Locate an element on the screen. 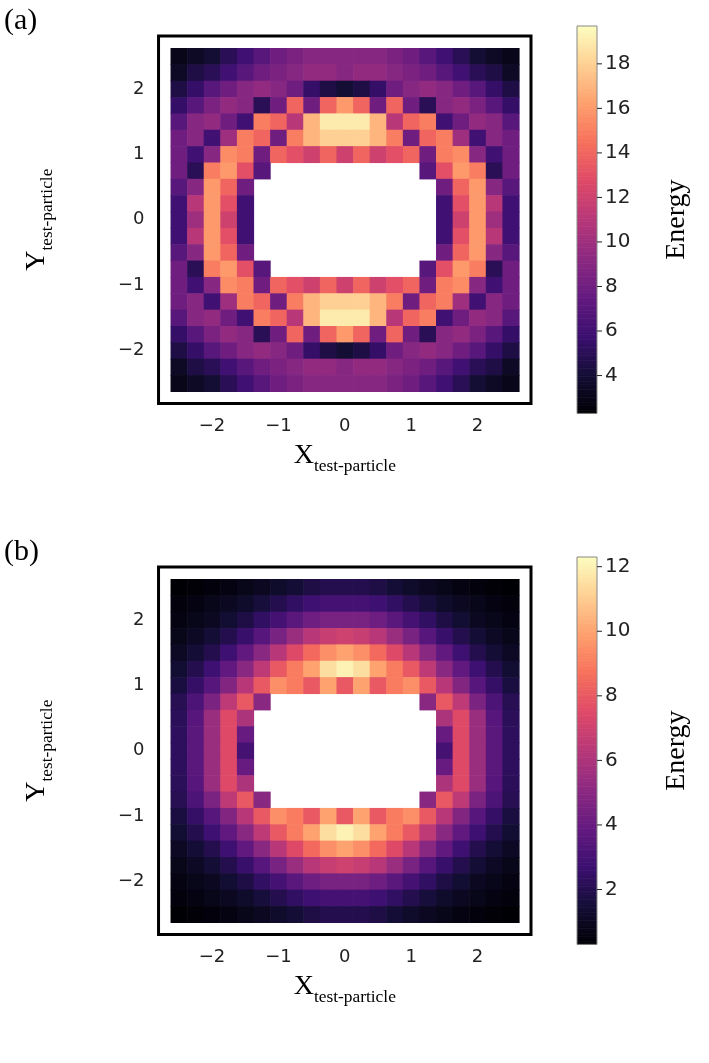  chart-title: (a) is located at coordinates (21, 18).